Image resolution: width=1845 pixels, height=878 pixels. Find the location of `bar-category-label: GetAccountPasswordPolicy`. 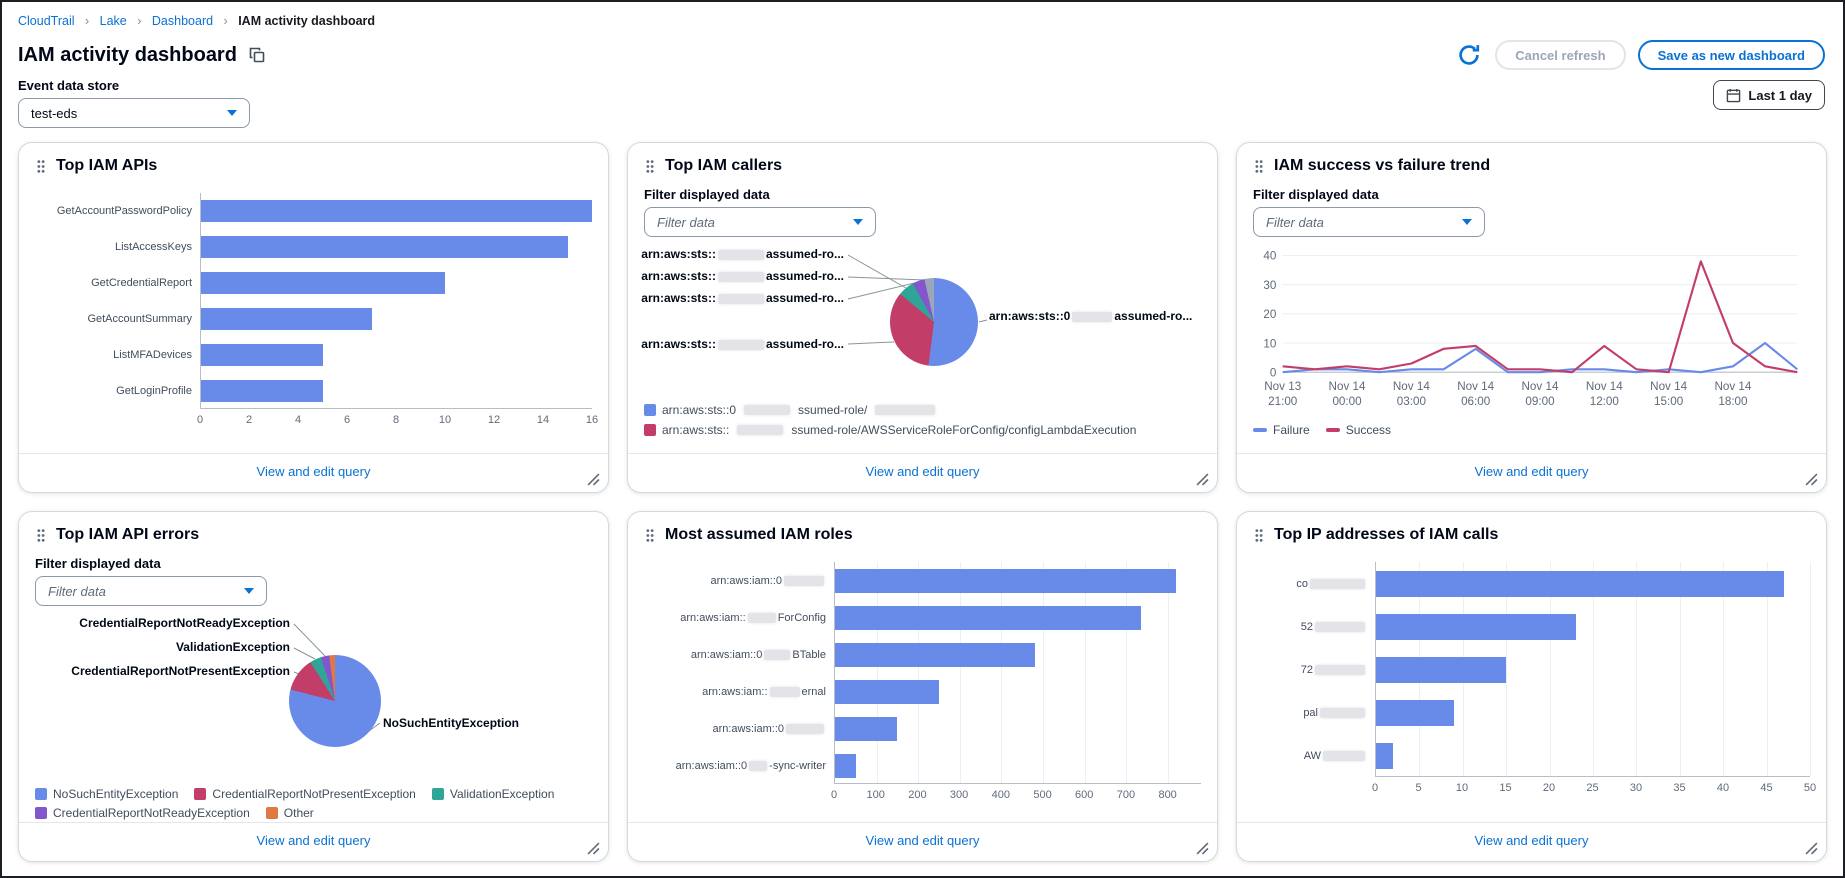

bar-category-label: GetAccountPasswordPolicy is located at coordinates (117, 211).